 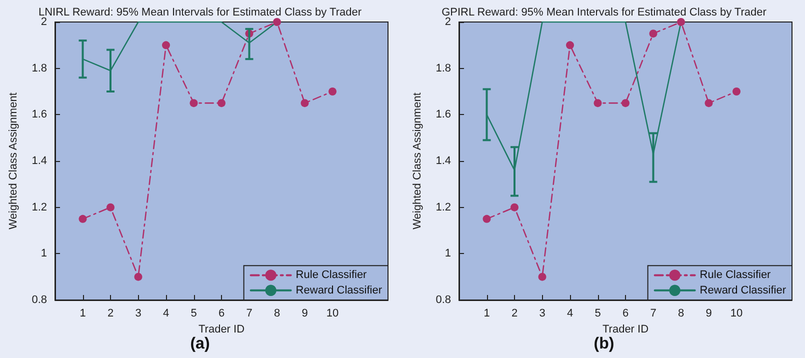 I want to click on text: (a), so click(x=200, y=344).